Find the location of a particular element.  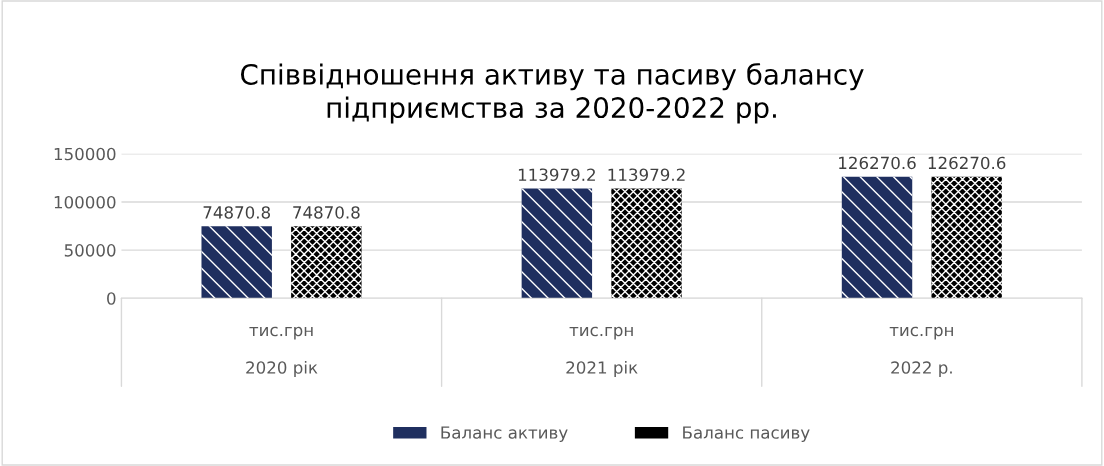

legend-label: Баланс пасиву is located at coordinates (746, 434).